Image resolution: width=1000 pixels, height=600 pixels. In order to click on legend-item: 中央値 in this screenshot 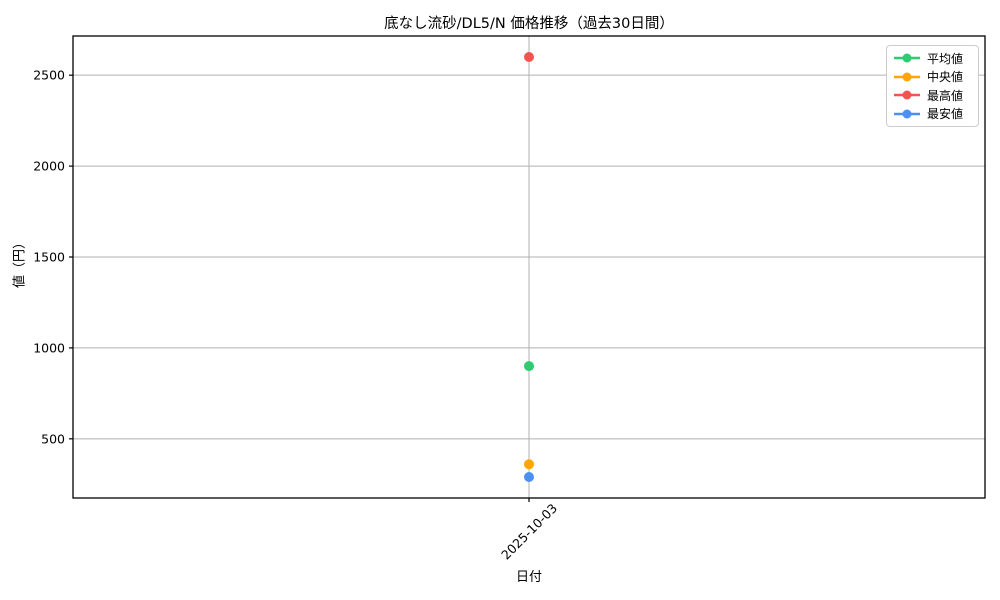, I will do `click(932, 76)`.